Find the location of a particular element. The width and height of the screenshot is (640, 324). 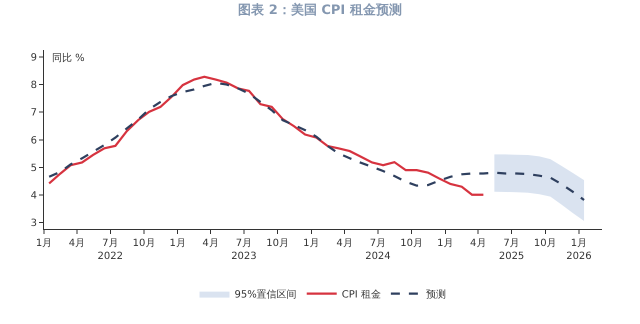

legend-label: 预测 is located at coordinates (436, 294).